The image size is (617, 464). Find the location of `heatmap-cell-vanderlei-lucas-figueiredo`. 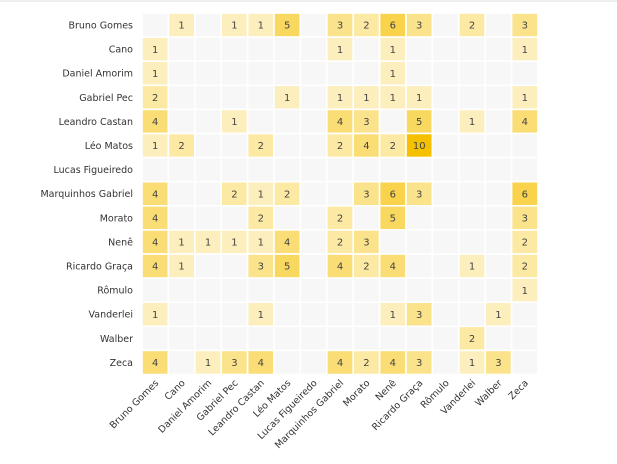

heatmap-cell-vanderlei-lucas-figueiredo is located at coordinates (313, 314).